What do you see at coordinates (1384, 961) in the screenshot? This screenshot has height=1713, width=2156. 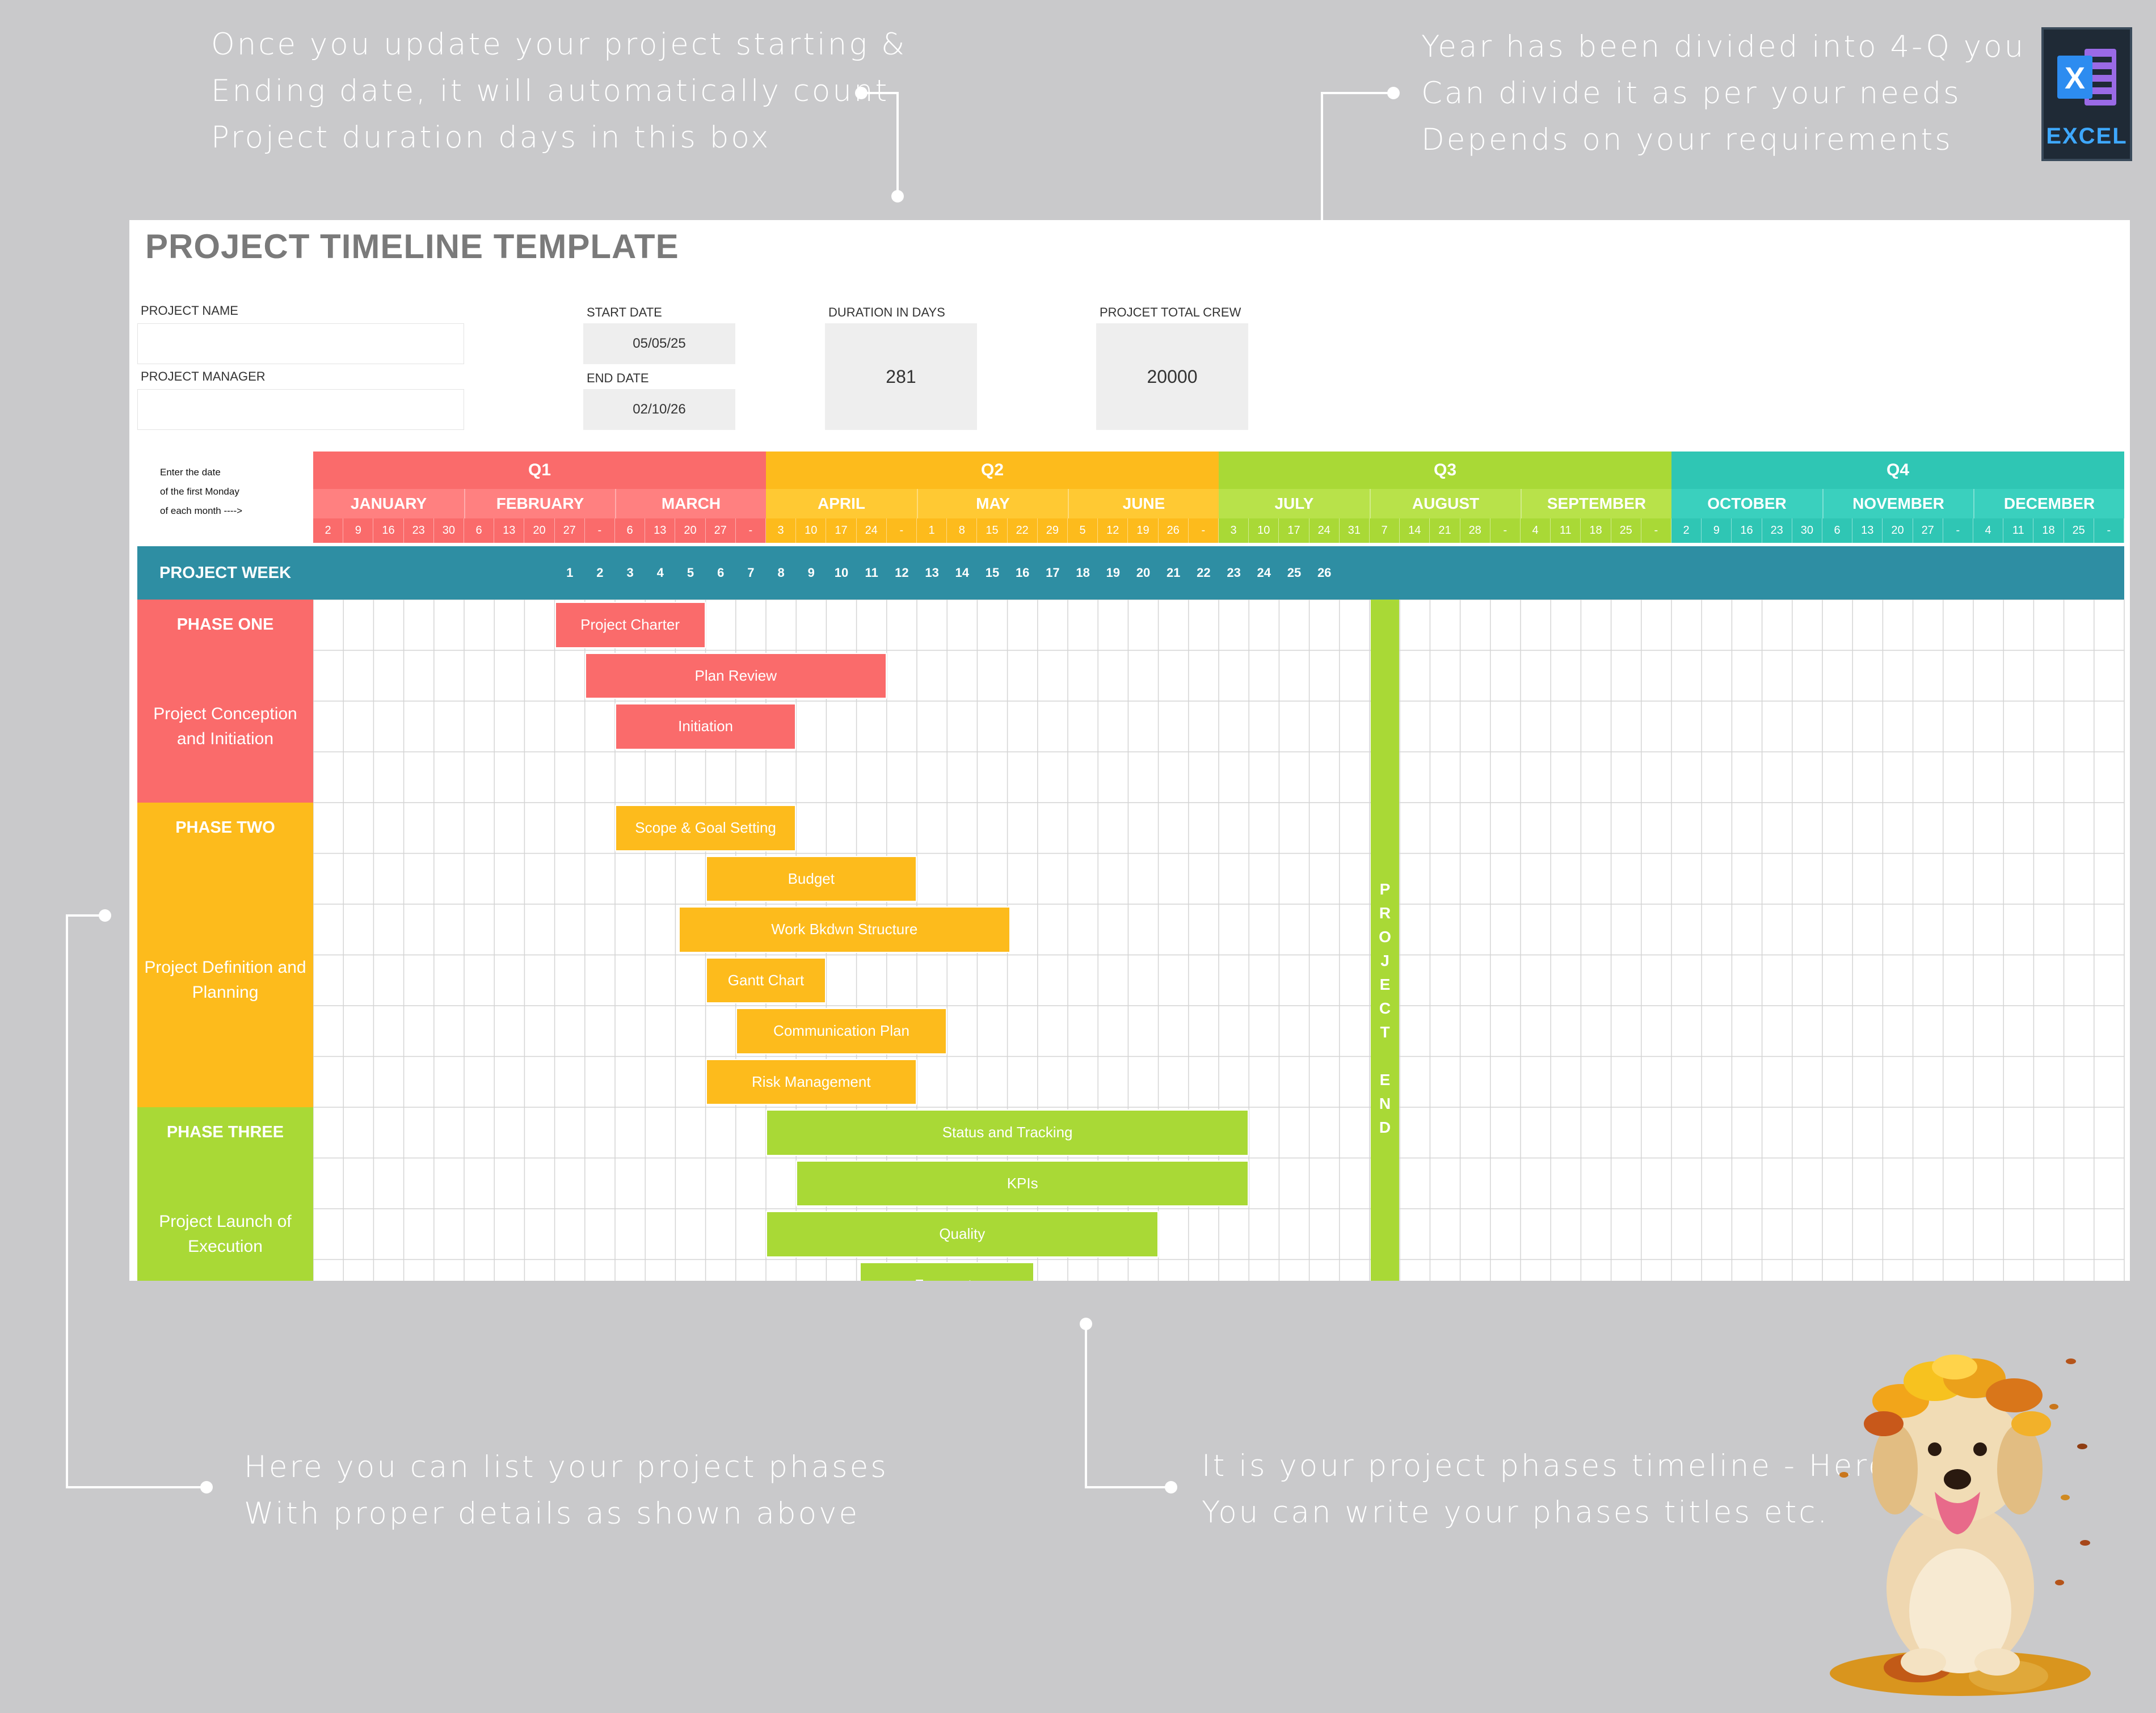 I see `project-end-letter: J` at bounding box center [1384, 961].